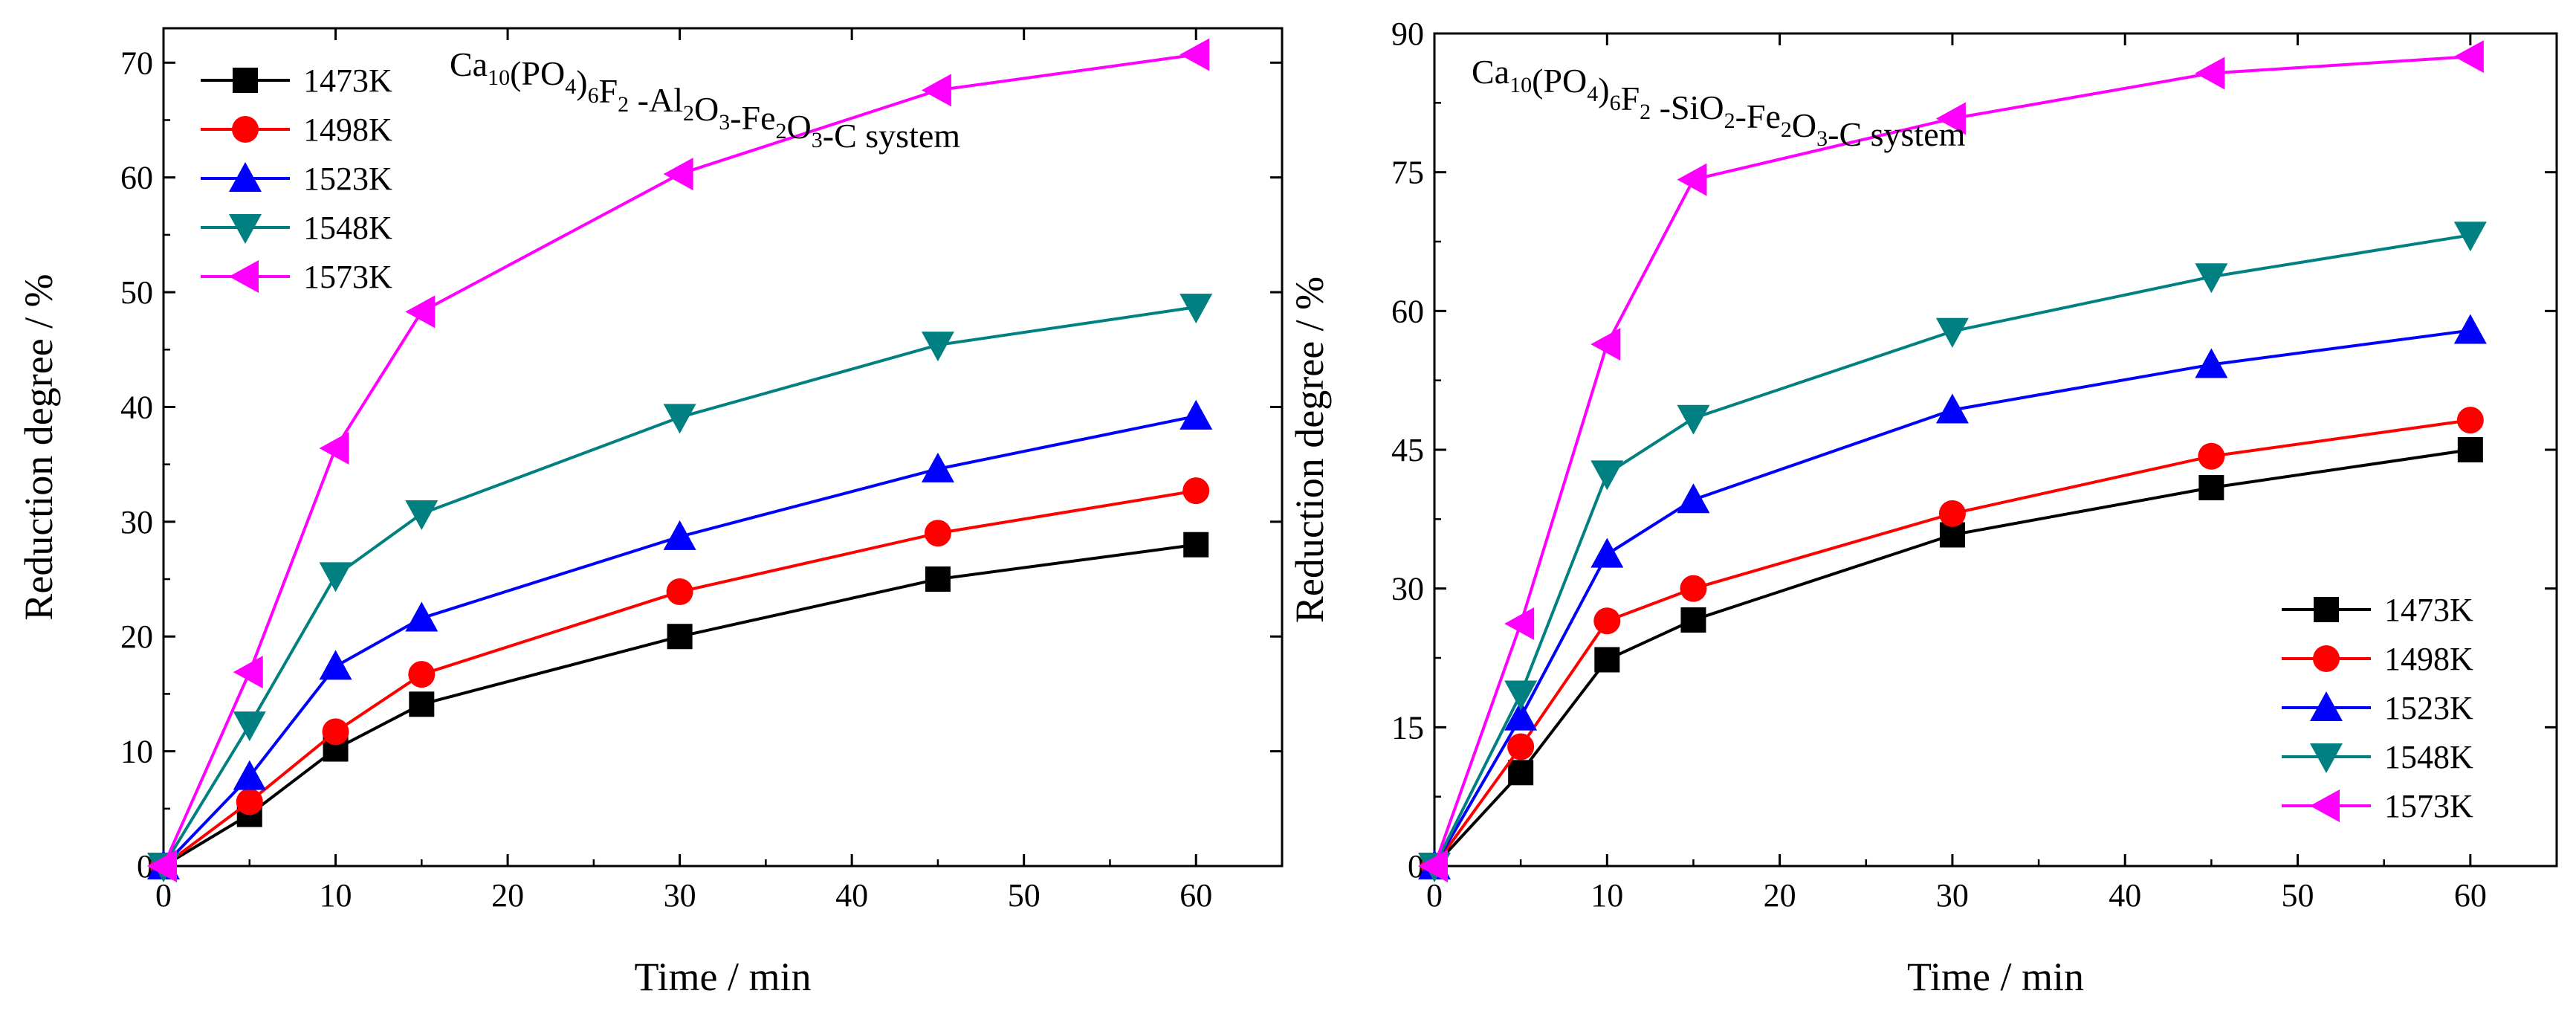  What do you see at coordinates (499, 77) in the screenshot?
I see `title-subscript: 10` at bounding box center [499, 77].